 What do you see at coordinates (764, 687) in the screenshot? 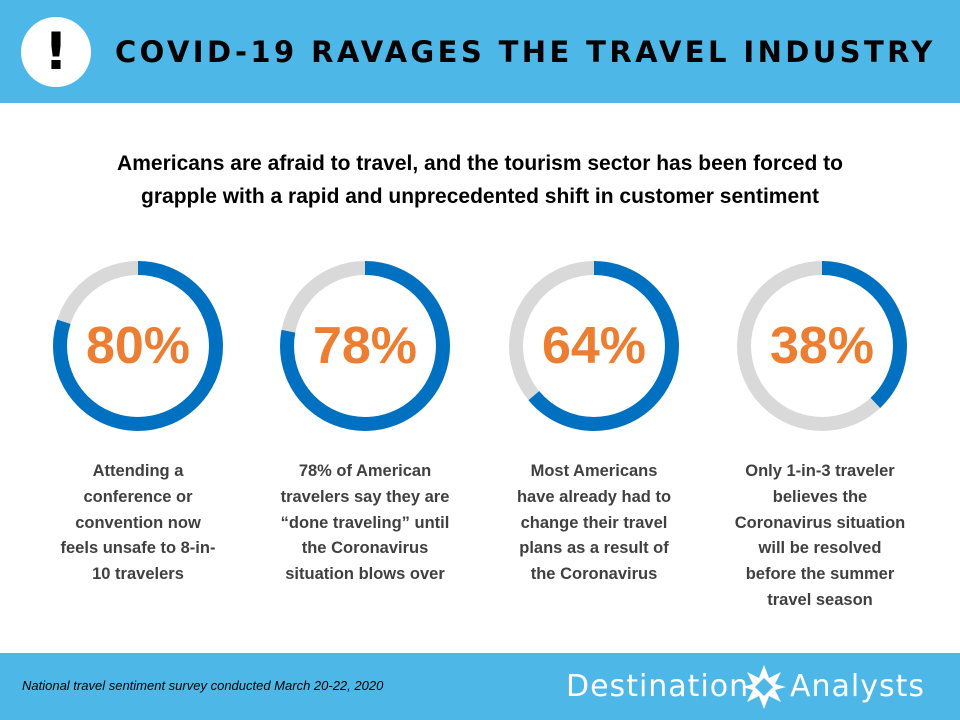
I see `diamond-star-logo-icon` at bounding box center [764, 687].